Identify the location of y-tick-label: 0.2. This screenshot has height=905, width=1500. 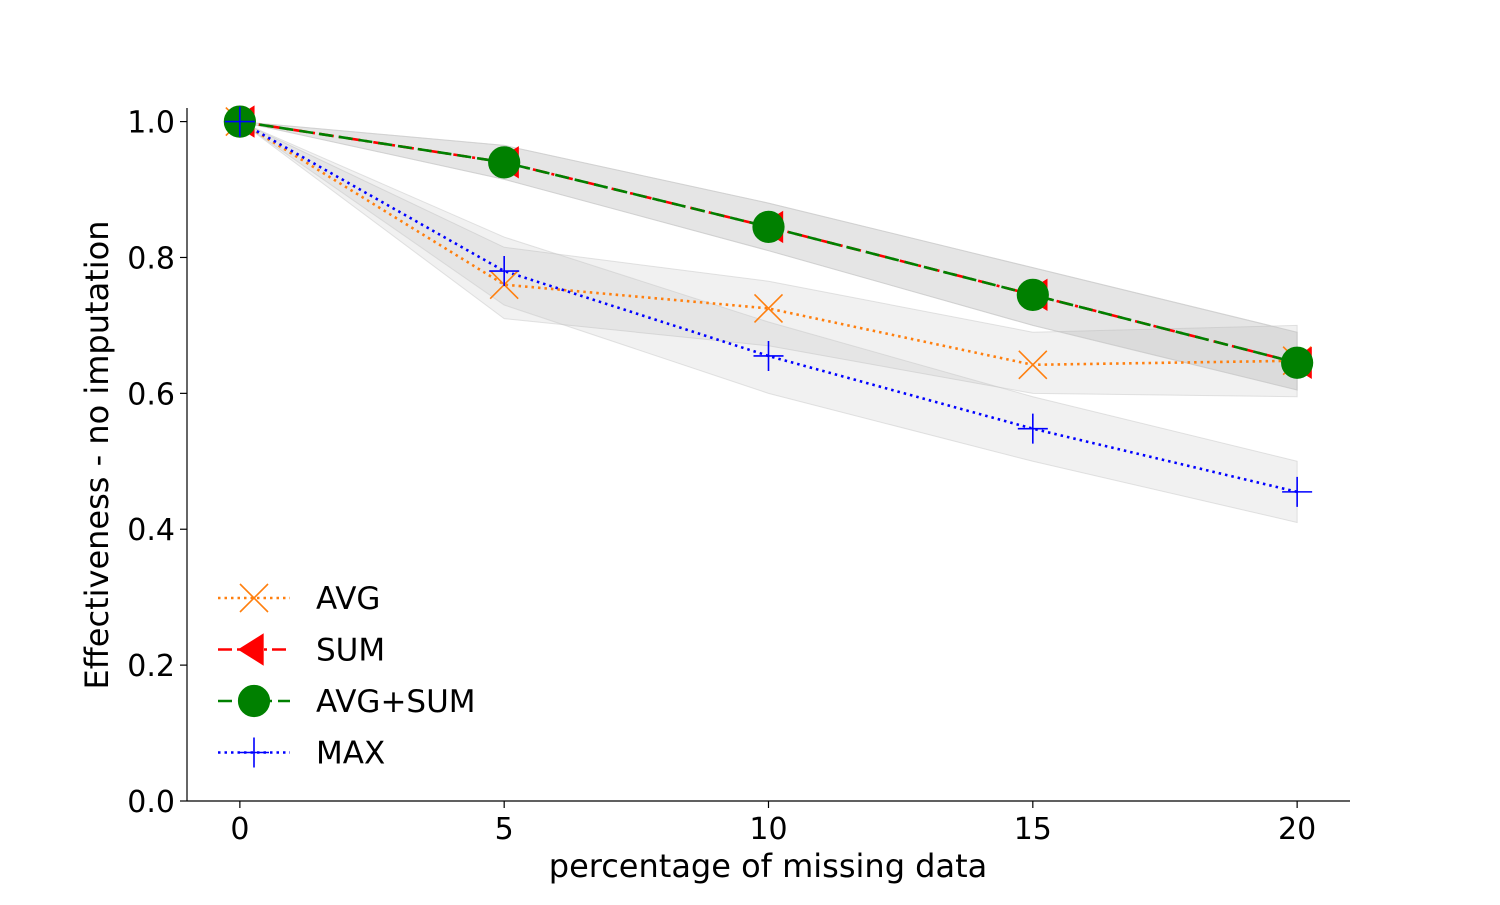
(151, 666).